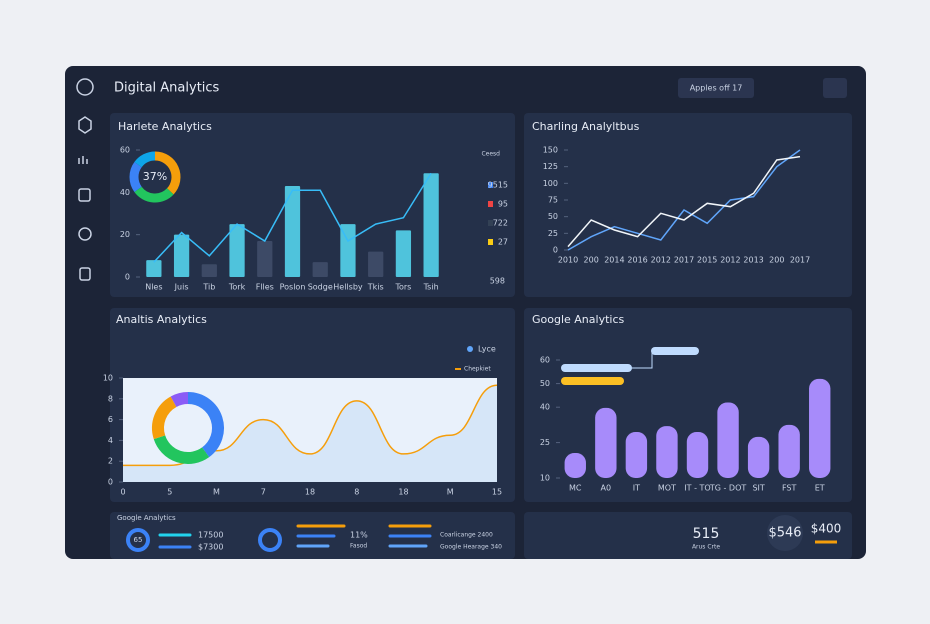 This screenshot has height=624, width=930. I want to click on panel-title: Analtis Analytics, so click(161, 319).